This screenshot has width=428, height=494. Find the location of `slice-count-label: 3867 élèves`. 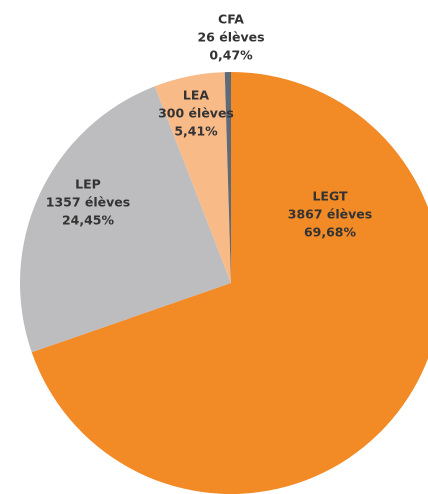

slice-count-label: 3867 élèves is located at coordinates (330, 214).